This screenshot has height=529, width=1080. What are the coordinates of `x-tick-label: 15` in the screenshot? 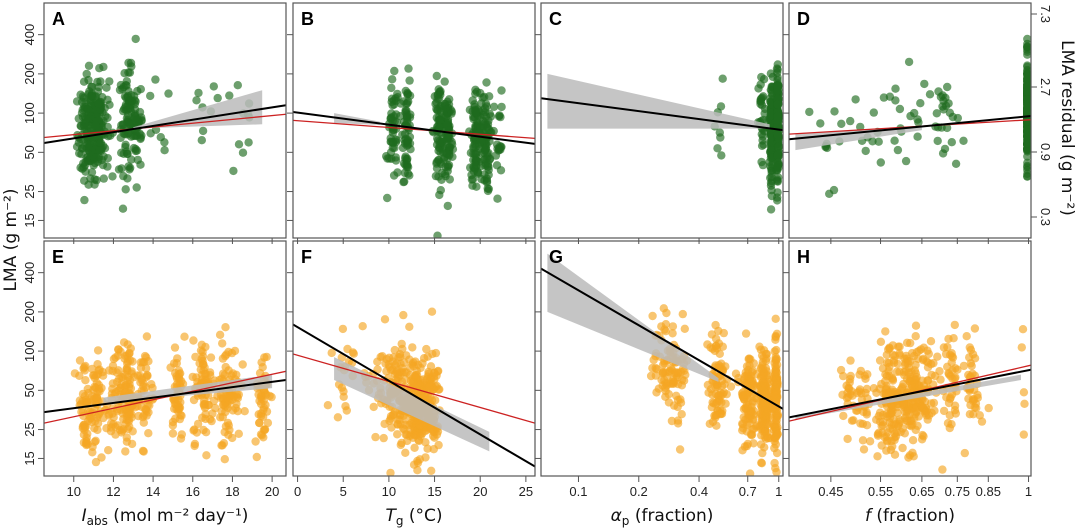 It's located at (434, 491).